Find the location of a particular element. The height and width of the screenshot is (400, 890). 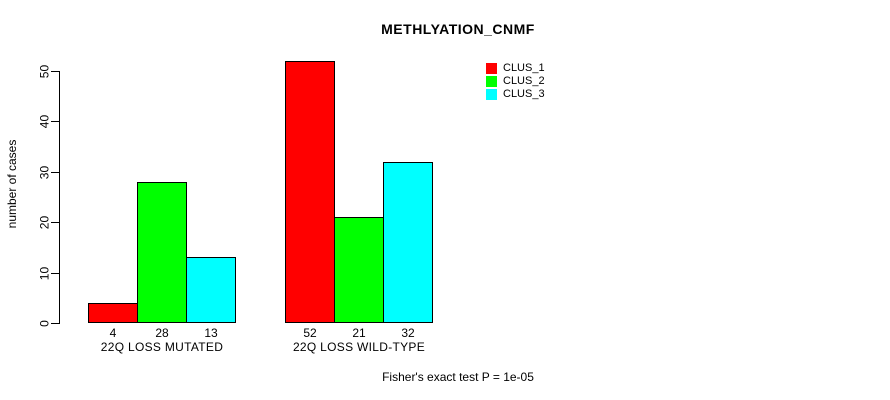

legend-label: CLUS_3 is located at coordinates (524, 94).